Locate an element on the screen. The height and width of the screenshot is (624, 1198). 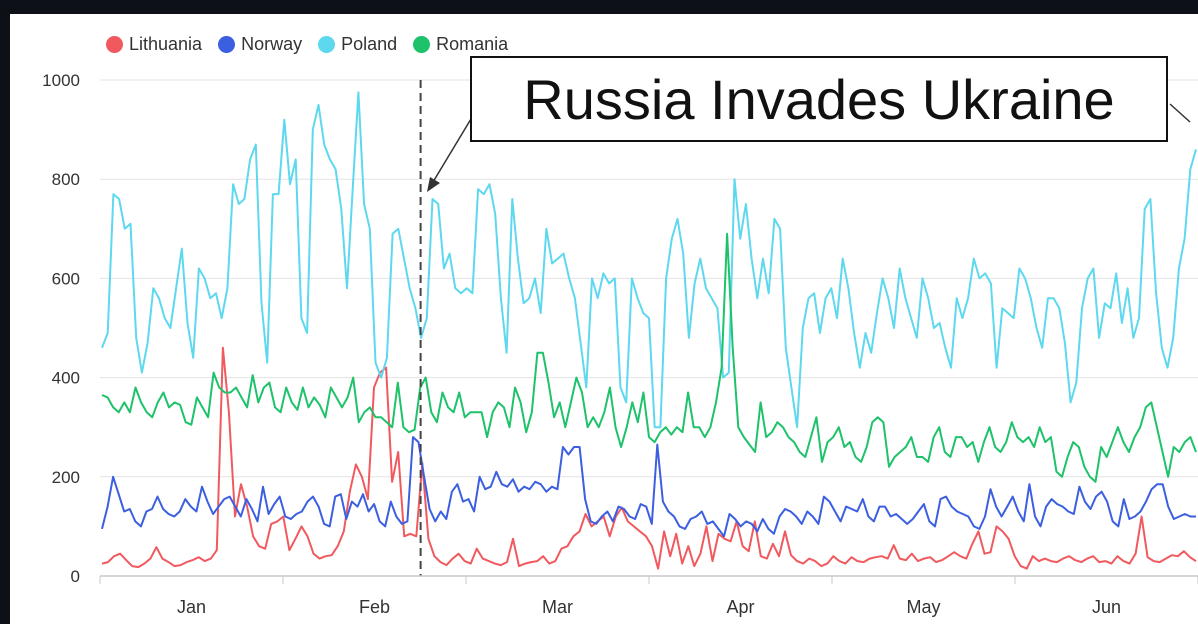
legend-item-norway: Norway is located at coordinates (260, 44).